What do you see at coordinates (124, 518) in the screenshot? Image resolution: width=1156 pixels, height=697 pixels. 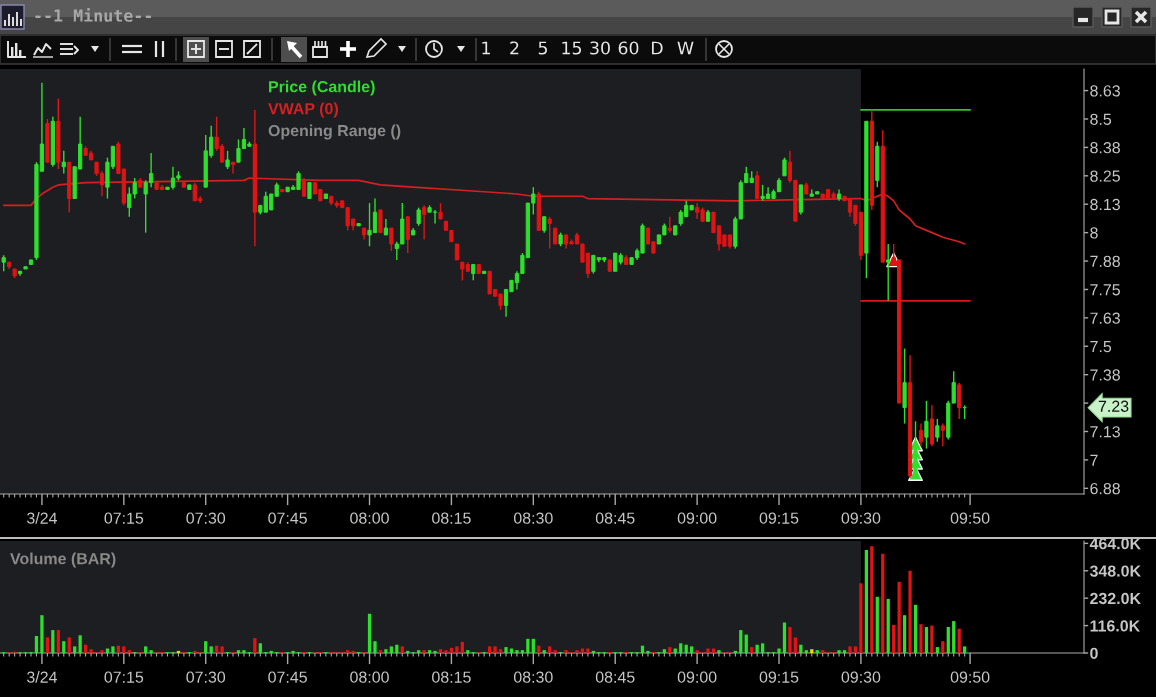 I see `x-tick-label: 07:15` at bounding box center [124, 518].